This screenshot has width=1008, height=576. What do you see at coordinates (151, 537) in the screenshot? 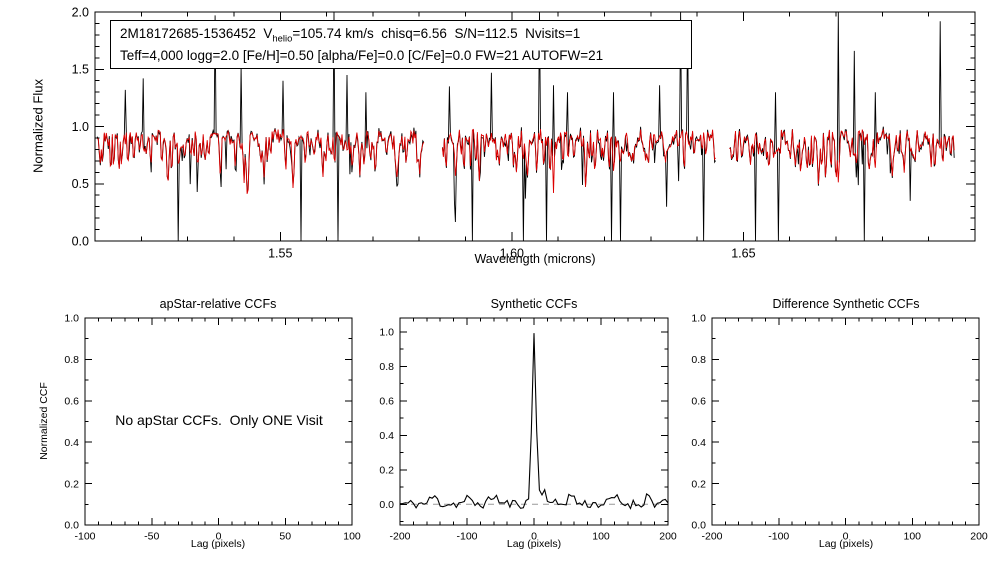
I see `tick-label: -50` at bounding box center [151, 537].